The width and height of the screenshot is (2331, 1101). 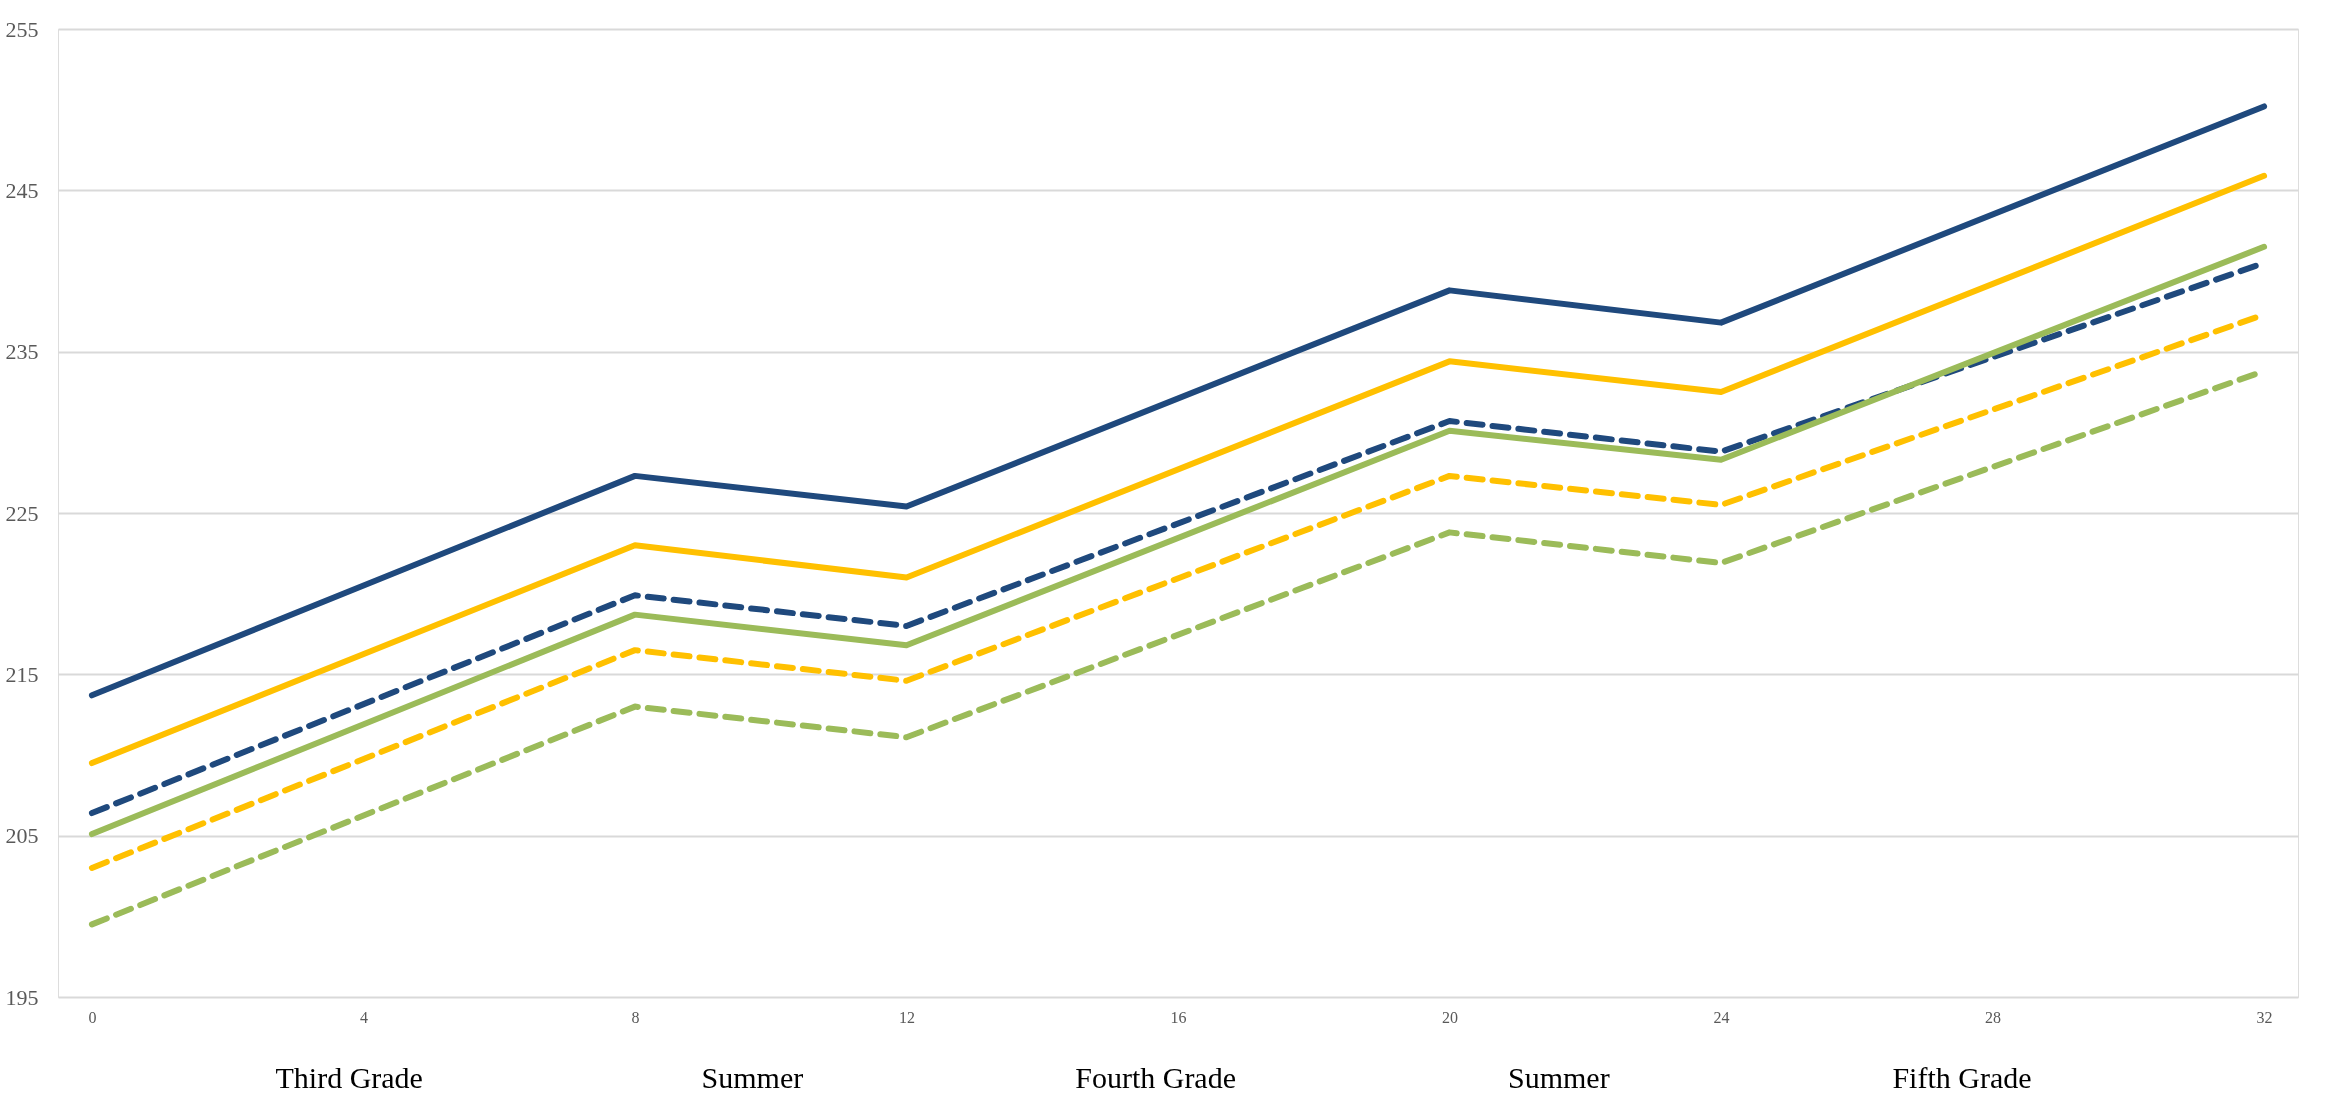 What do you see at coordinates (1962, 1077) in the screenshot?
I see `text: Fifth Grade` at bounding box center [1962, 1077].